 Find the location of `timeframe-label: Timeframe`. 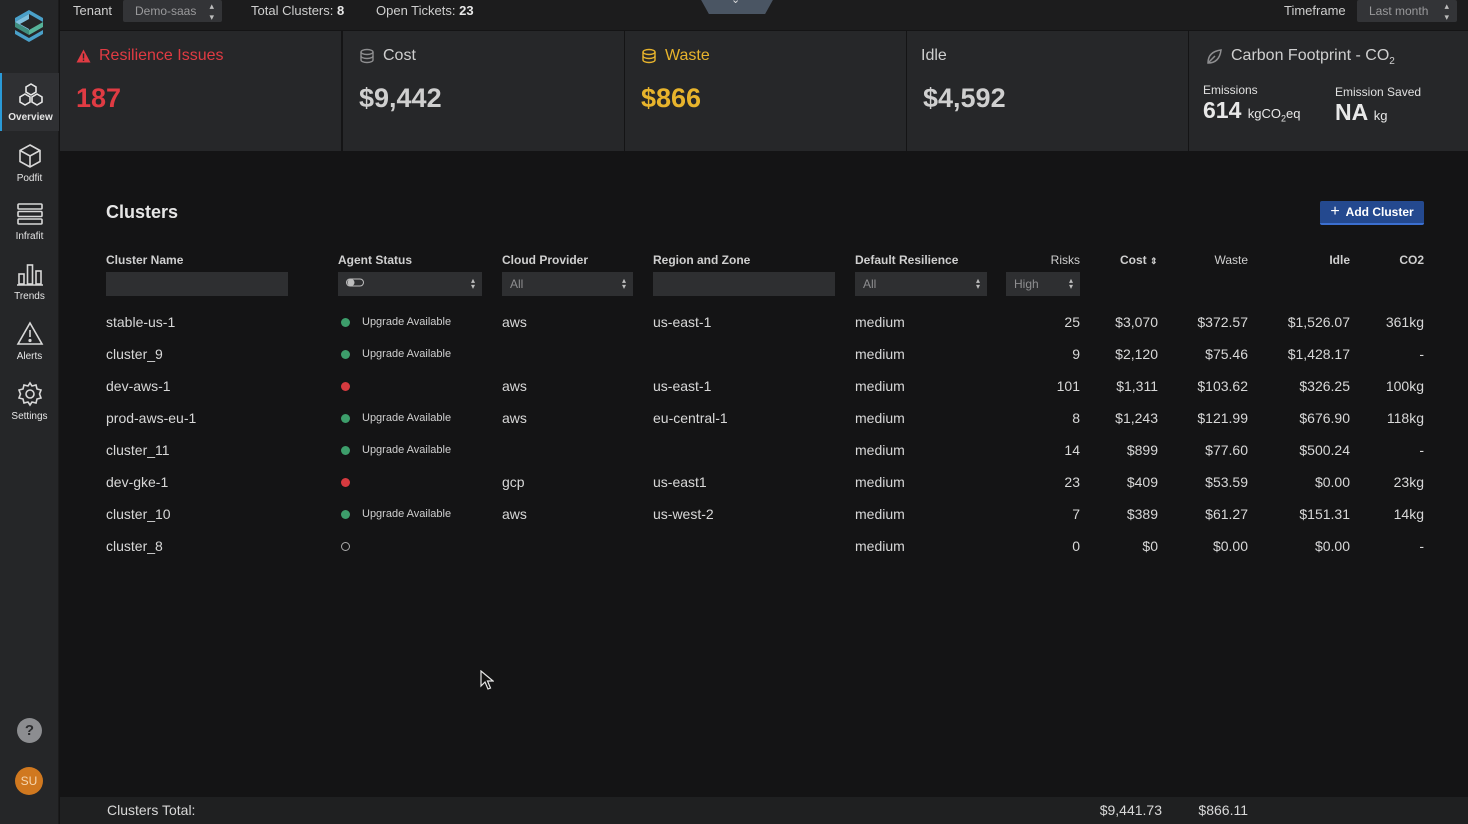

timeframe-label: Timeframe is located at coordinates (1315, 10).